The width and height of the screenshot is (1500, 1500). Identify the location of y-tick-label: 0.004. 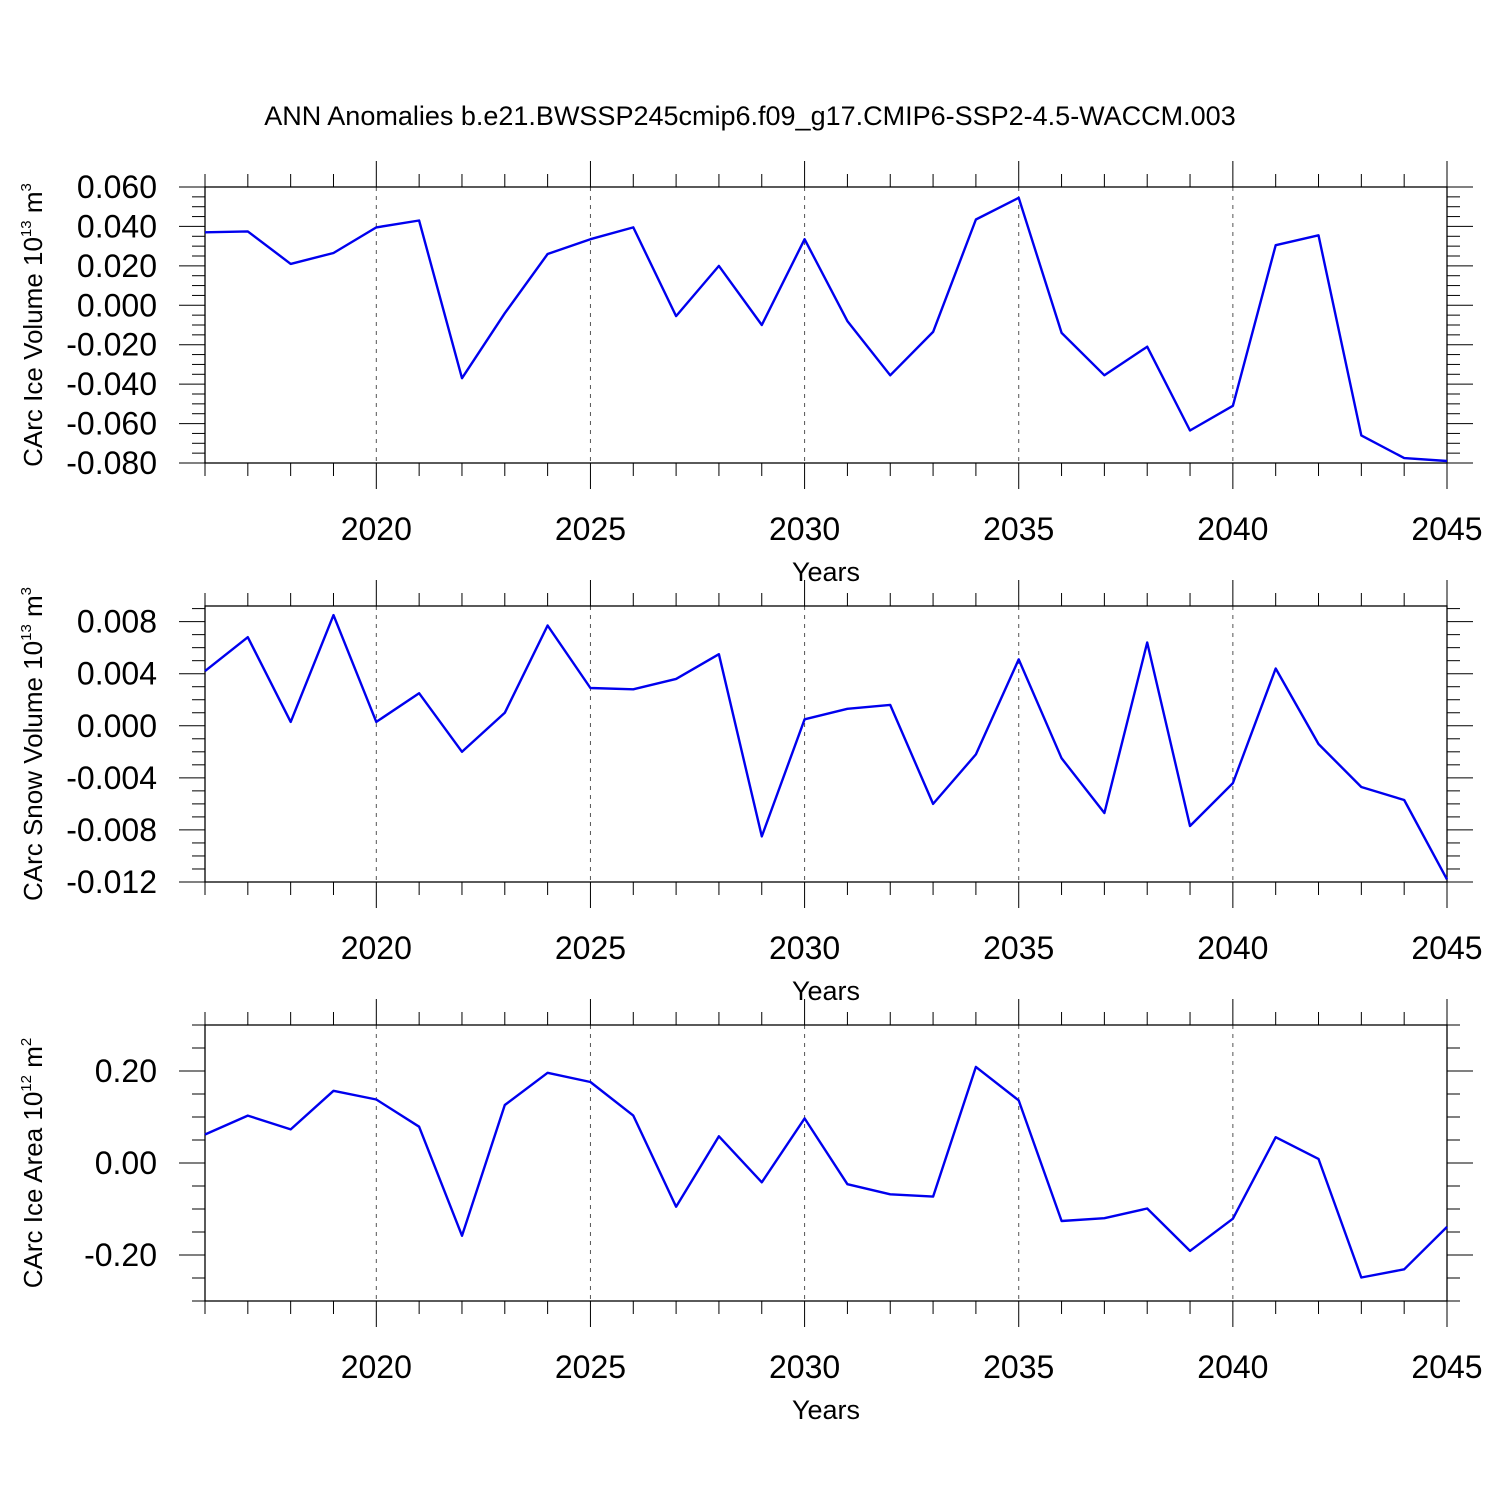
(117, 674).